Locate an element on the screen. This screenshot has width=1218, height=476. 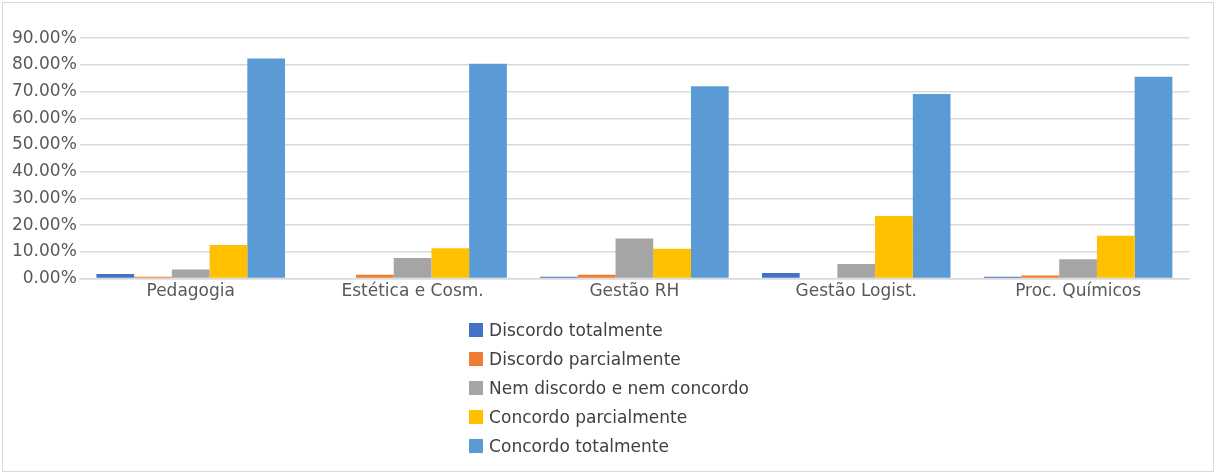
x-tick-label: Estética e Cosm. is located at coordinates (412, 290).